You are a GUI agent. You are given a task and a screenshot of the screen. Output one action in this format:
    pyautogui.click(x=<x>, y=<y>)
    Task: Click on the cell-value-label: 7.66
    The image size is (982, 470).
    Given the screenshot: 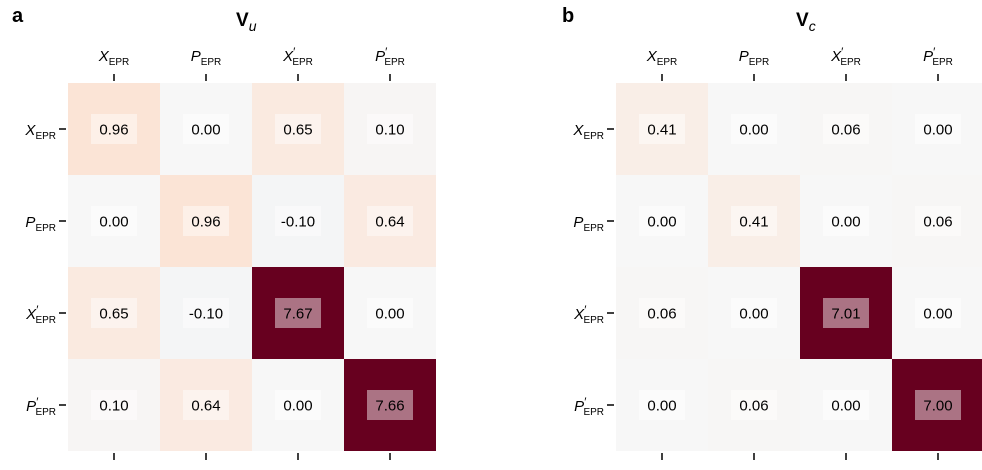 What is the action you would take?
    pyautogui.click(x=389, y=406)
    